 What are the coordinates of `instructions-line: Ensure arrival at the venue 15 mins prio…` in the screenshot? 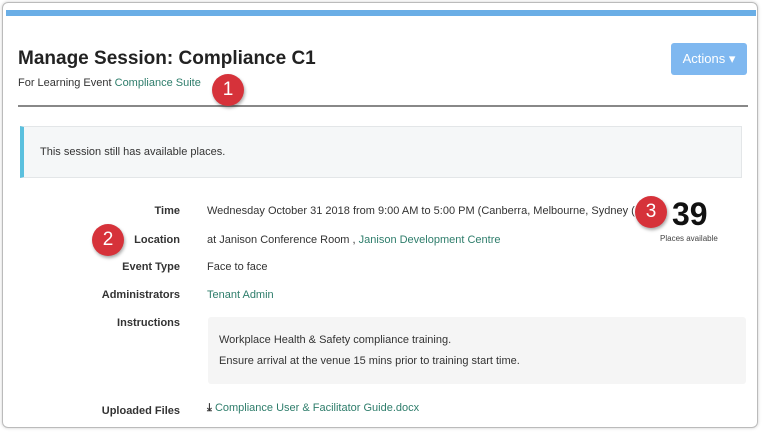 It's located at (369, 361).